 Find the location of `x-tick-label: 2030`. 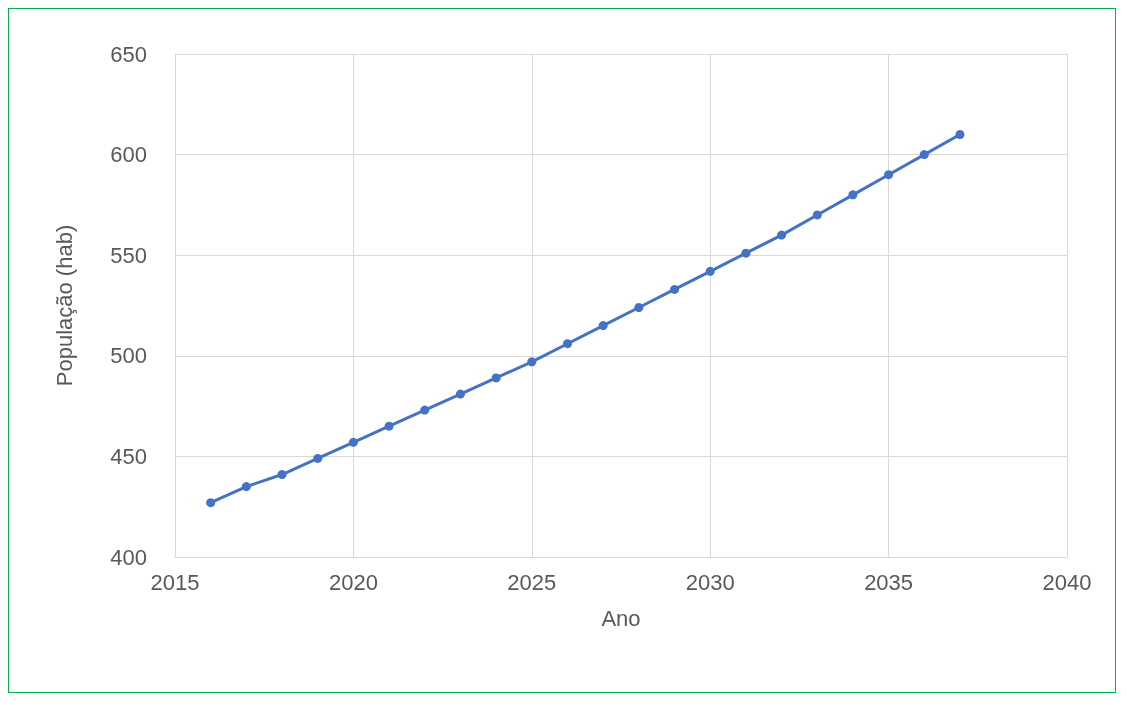

x-tick-label: 2030 is located at coordinates (710, 582).